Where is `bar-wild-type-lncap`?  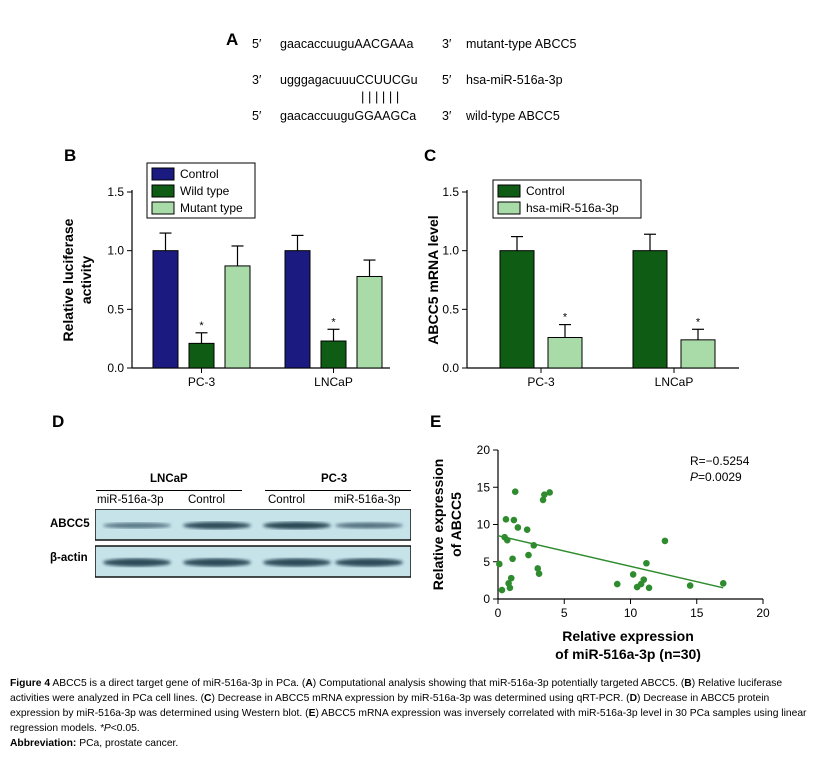 bar-wild-type-lncap is located at coordinates (333, 354).